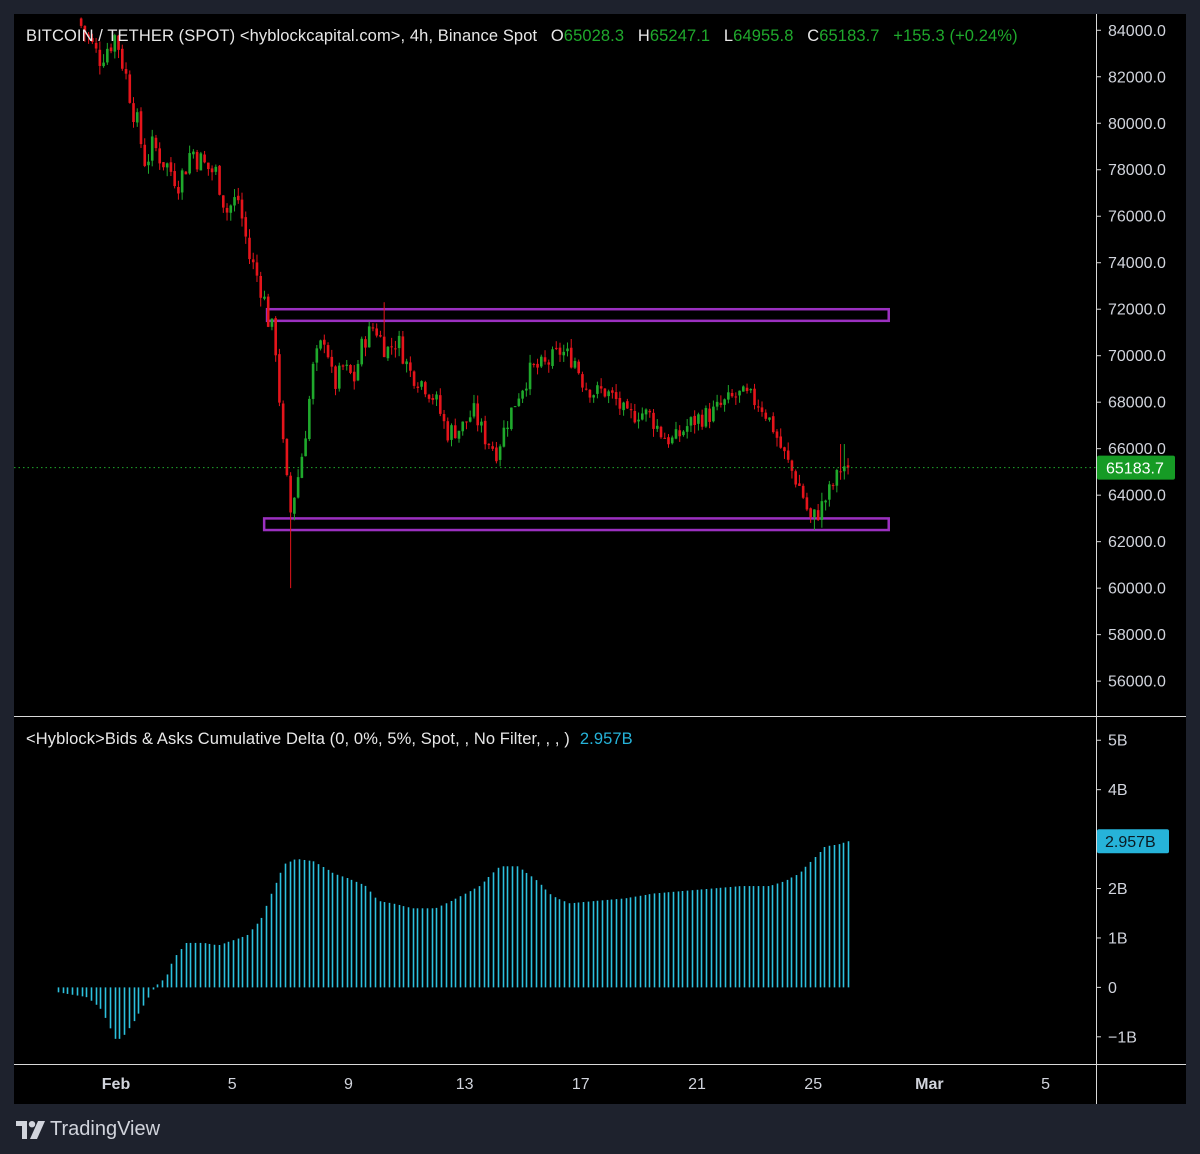 The image size is (1200, 1154). What do you see at coordinates (929, 1084) in the screenshot?
I see `time-tick-label: Mar` at bounding box center [929, 1084].